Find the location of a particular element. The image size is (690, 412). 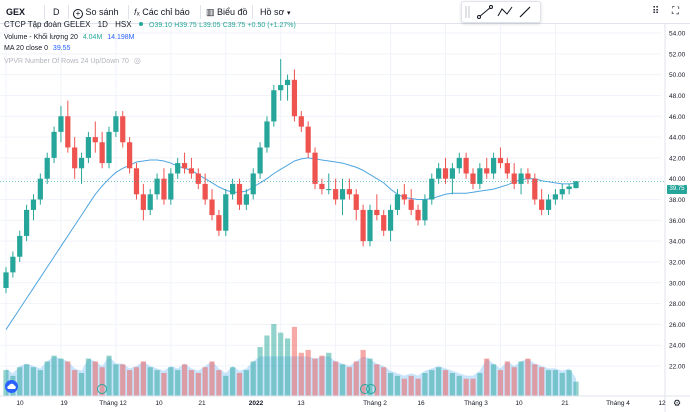

dots-icon: ⠿ is located at coordinates (656, 11).